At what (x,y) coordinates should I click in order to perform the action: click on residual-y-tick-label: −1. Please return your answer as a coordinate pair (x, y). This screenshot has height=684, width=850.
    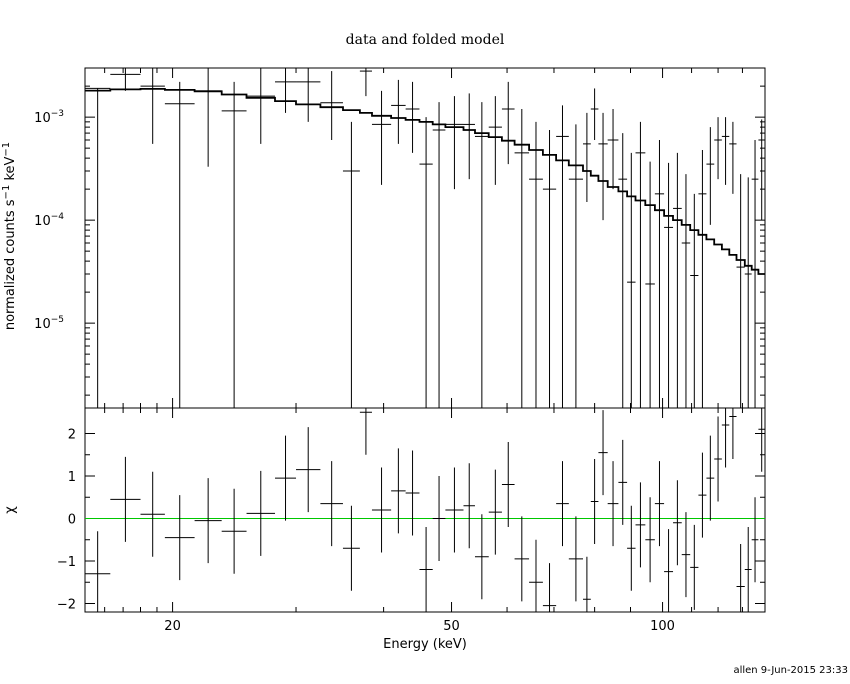
    Looking at the image, I should click on (66, 562).